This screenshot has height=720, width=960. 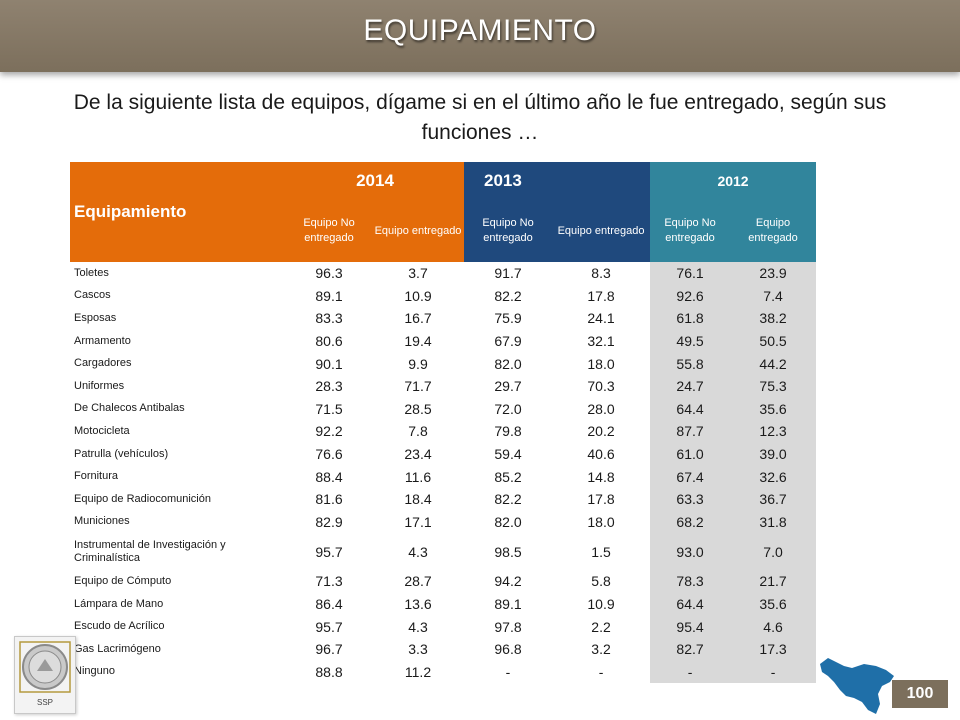 What do you see at coordinates (773, 386) in the screenshot?
I see `value-cell: 75.3` at bounding box center [773, 386].